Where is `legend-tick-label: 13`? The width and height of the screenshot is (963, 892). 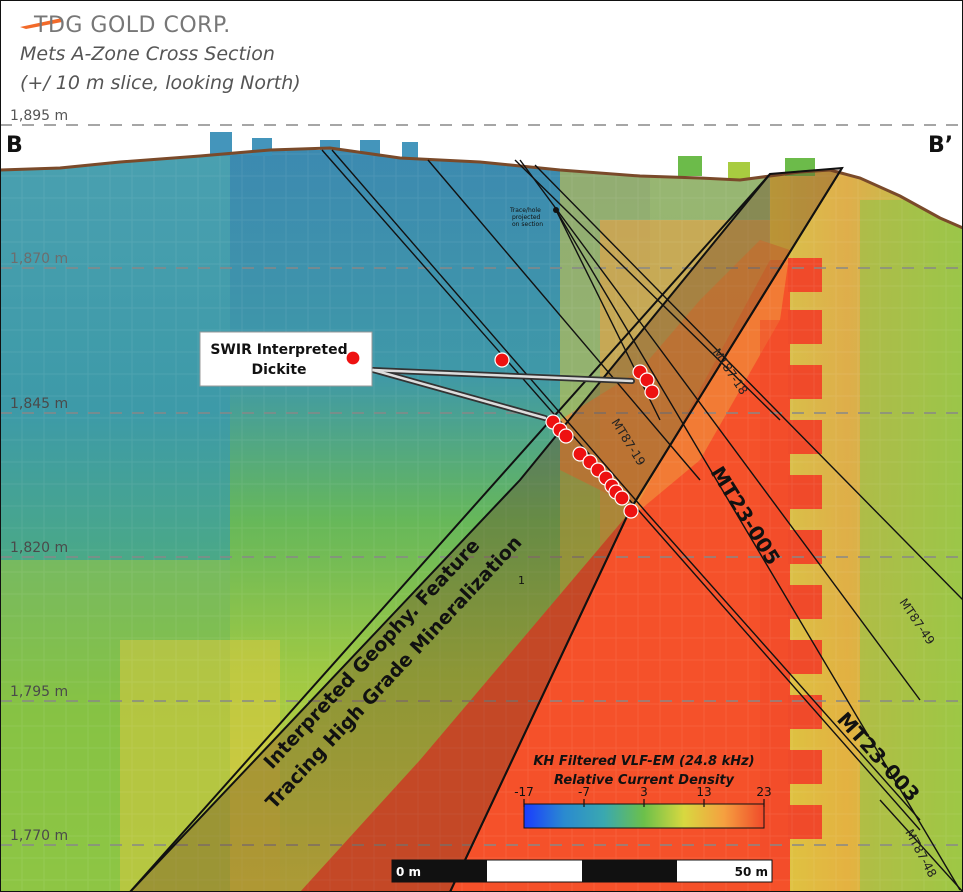 legend-tick-label: 13 is located at coordinates (703, 792).